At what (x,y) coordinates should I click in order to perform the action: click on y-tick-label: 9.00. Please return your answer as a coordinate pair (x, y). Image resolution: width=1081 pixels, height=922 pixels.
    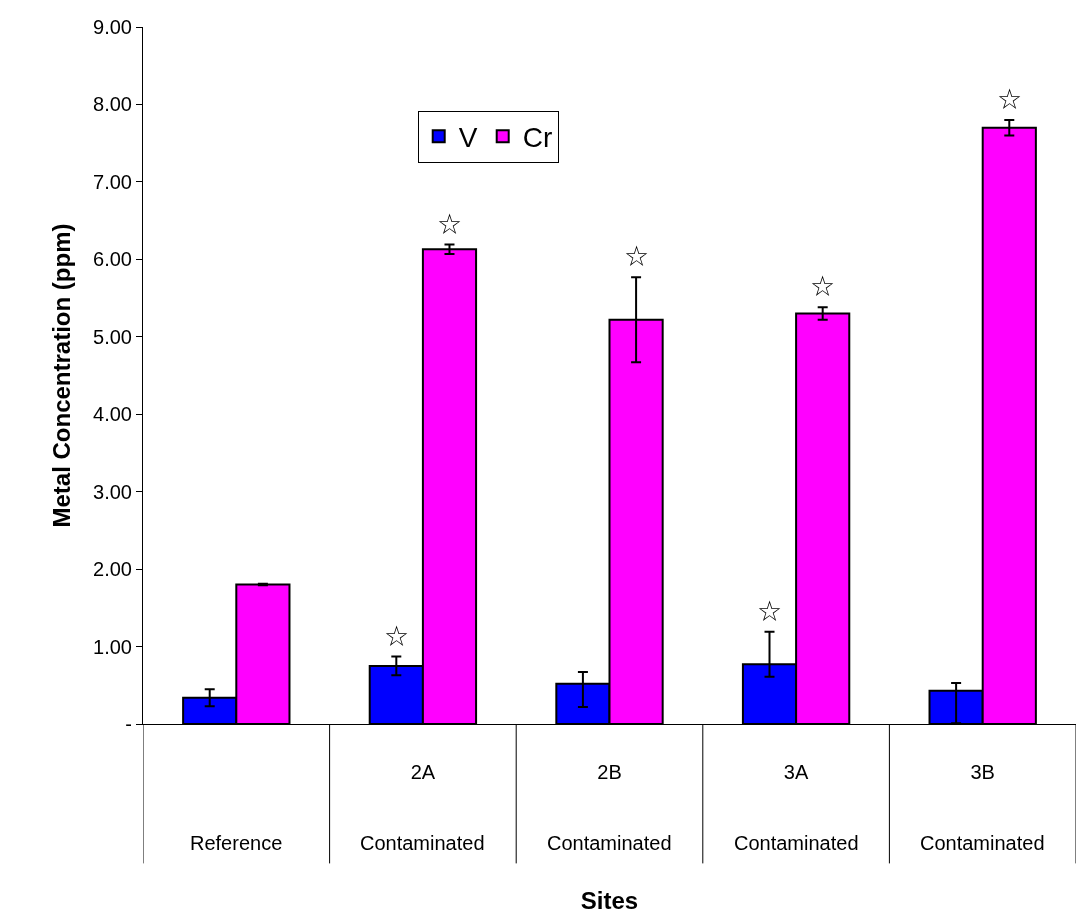
    Looking at the image, I should click on (112, 27).